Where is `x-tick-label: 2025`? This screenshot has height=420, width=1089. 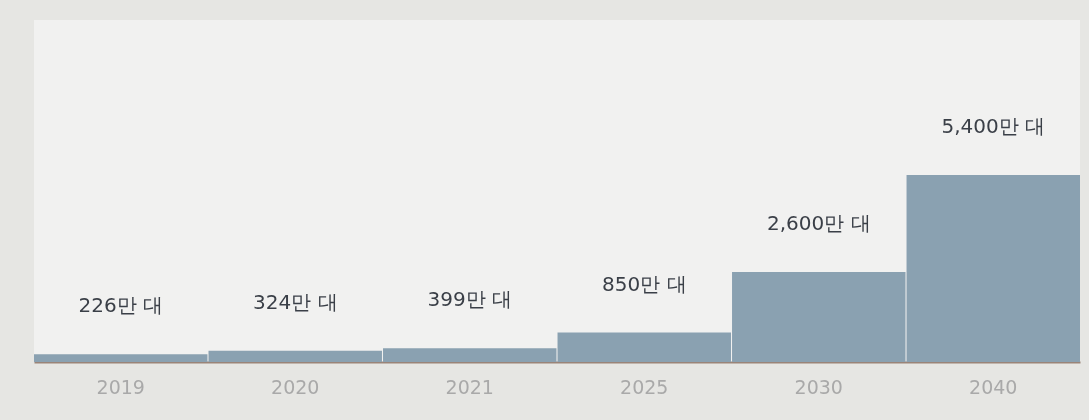 x-tick-label: 2025 is located at coordinates (644, 386).